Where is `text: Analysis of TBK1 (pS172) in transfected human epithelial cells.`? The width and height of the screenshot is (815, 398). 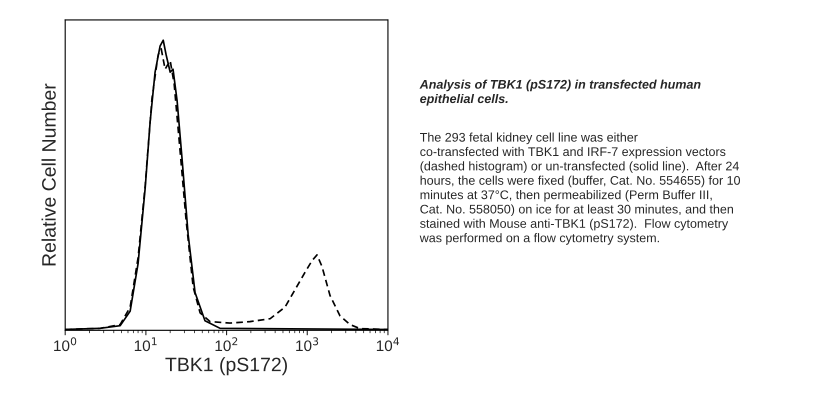 text: Analysis of TBK1 (pS172) in transfected human epithelial cells. is located at coordinates (560, 93).